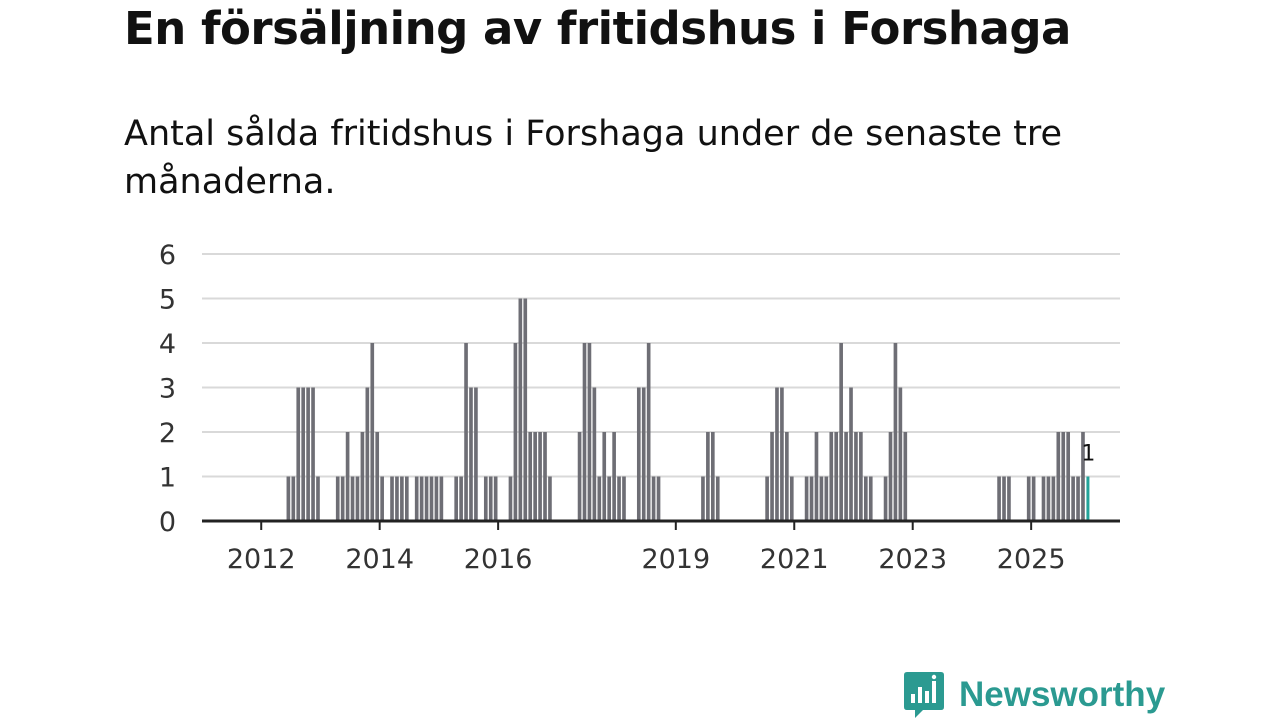  I want to click on y-tick-label: 6, so click(167, 255).